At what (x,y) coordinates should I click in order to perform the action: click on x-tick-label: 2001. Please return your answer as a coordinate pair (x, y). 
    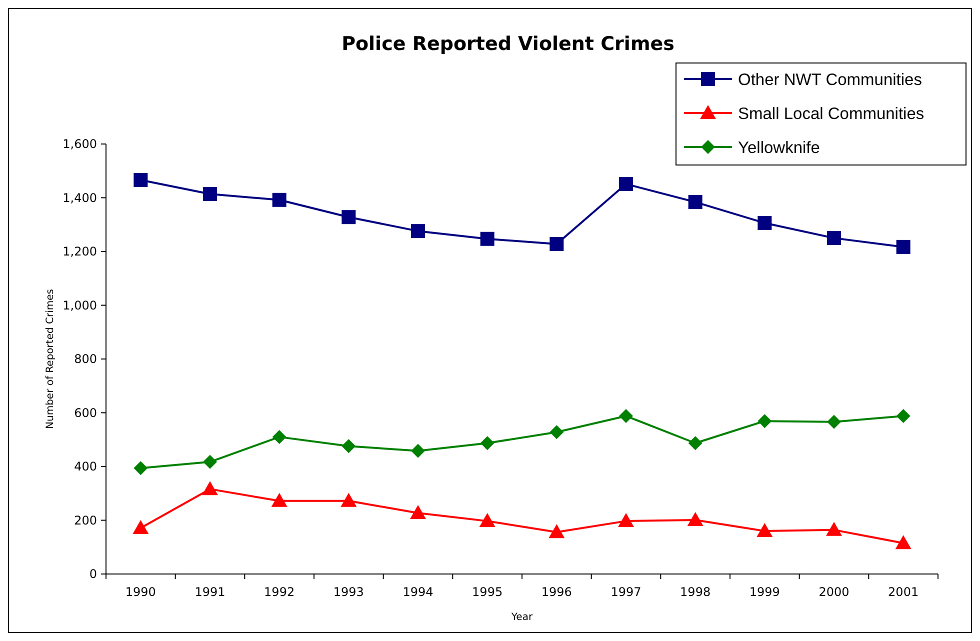
    Looking at the image, I should click on (903, 592).